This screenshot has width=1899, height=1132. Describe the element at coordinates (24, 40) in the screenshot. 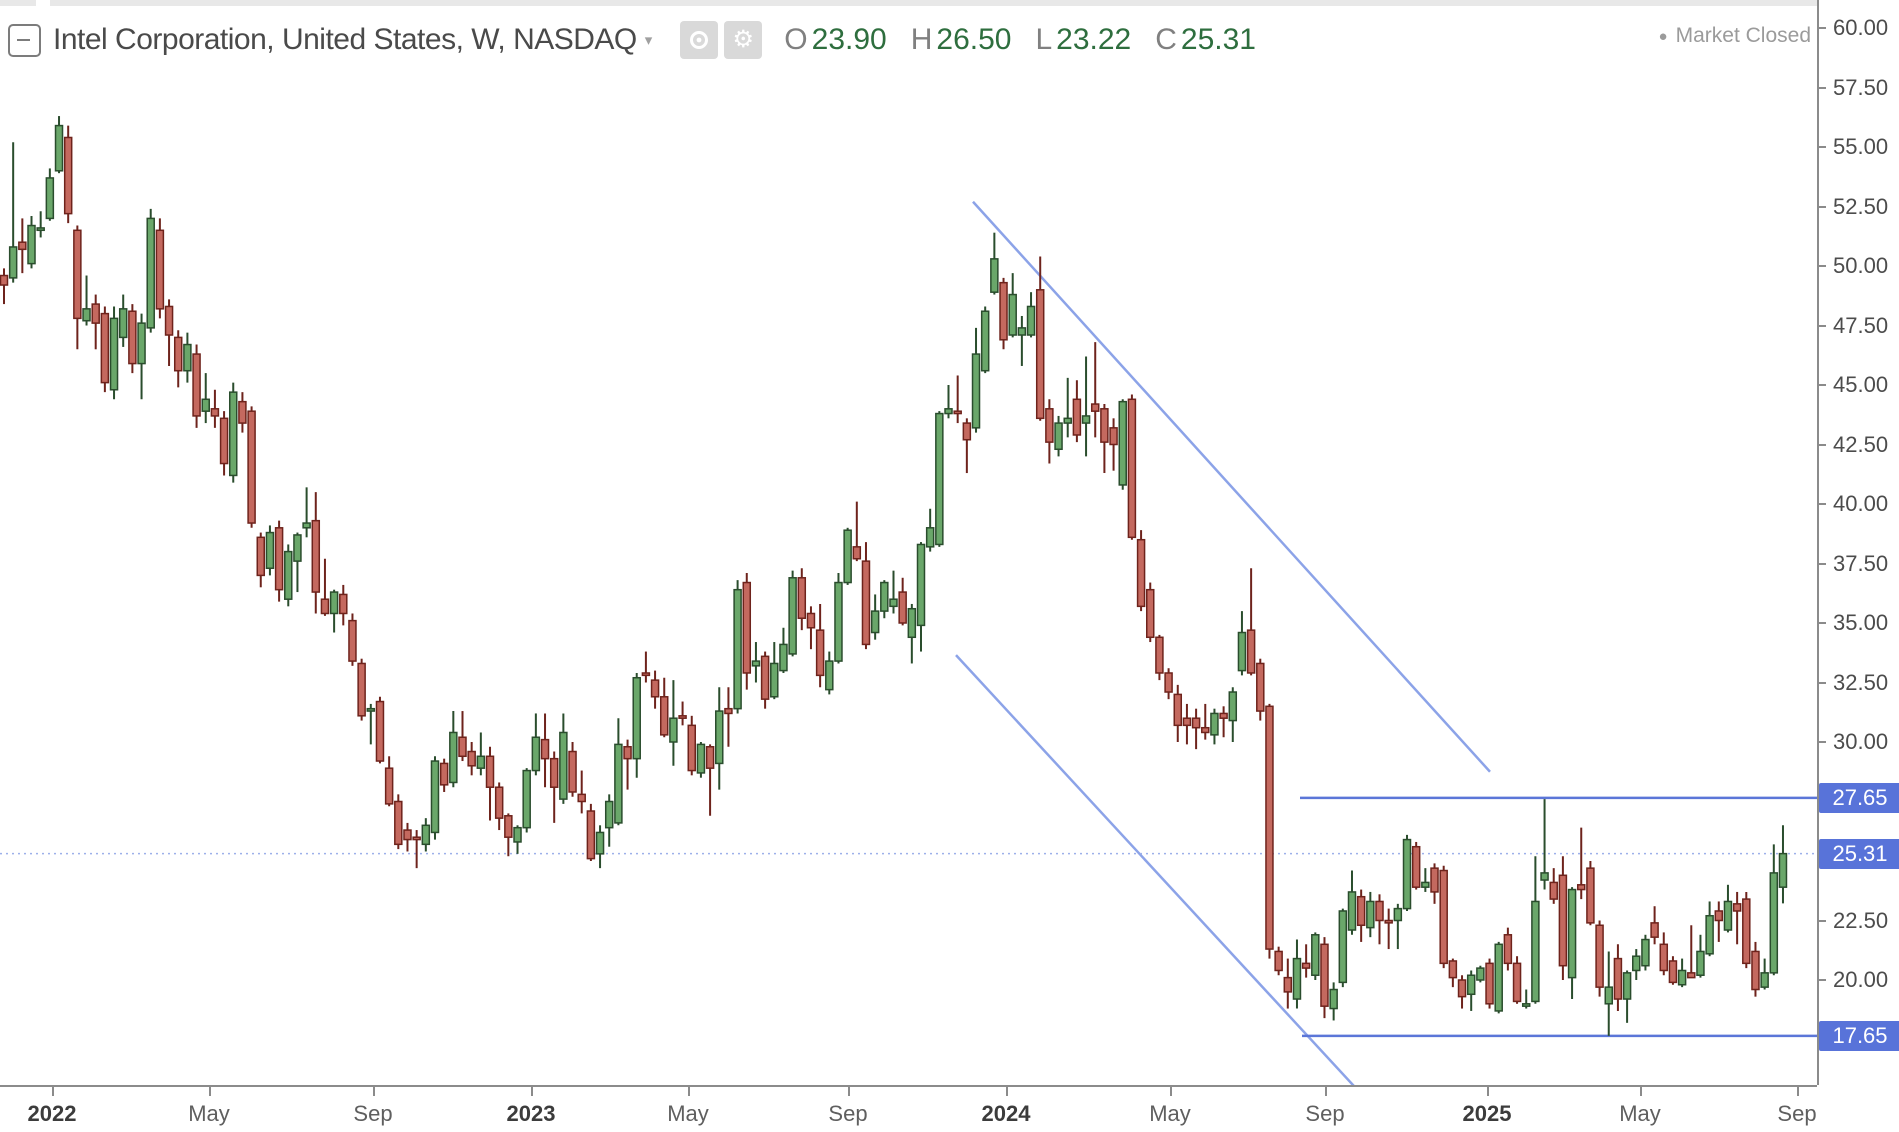

I see `legend-collapse-icon` at that location.